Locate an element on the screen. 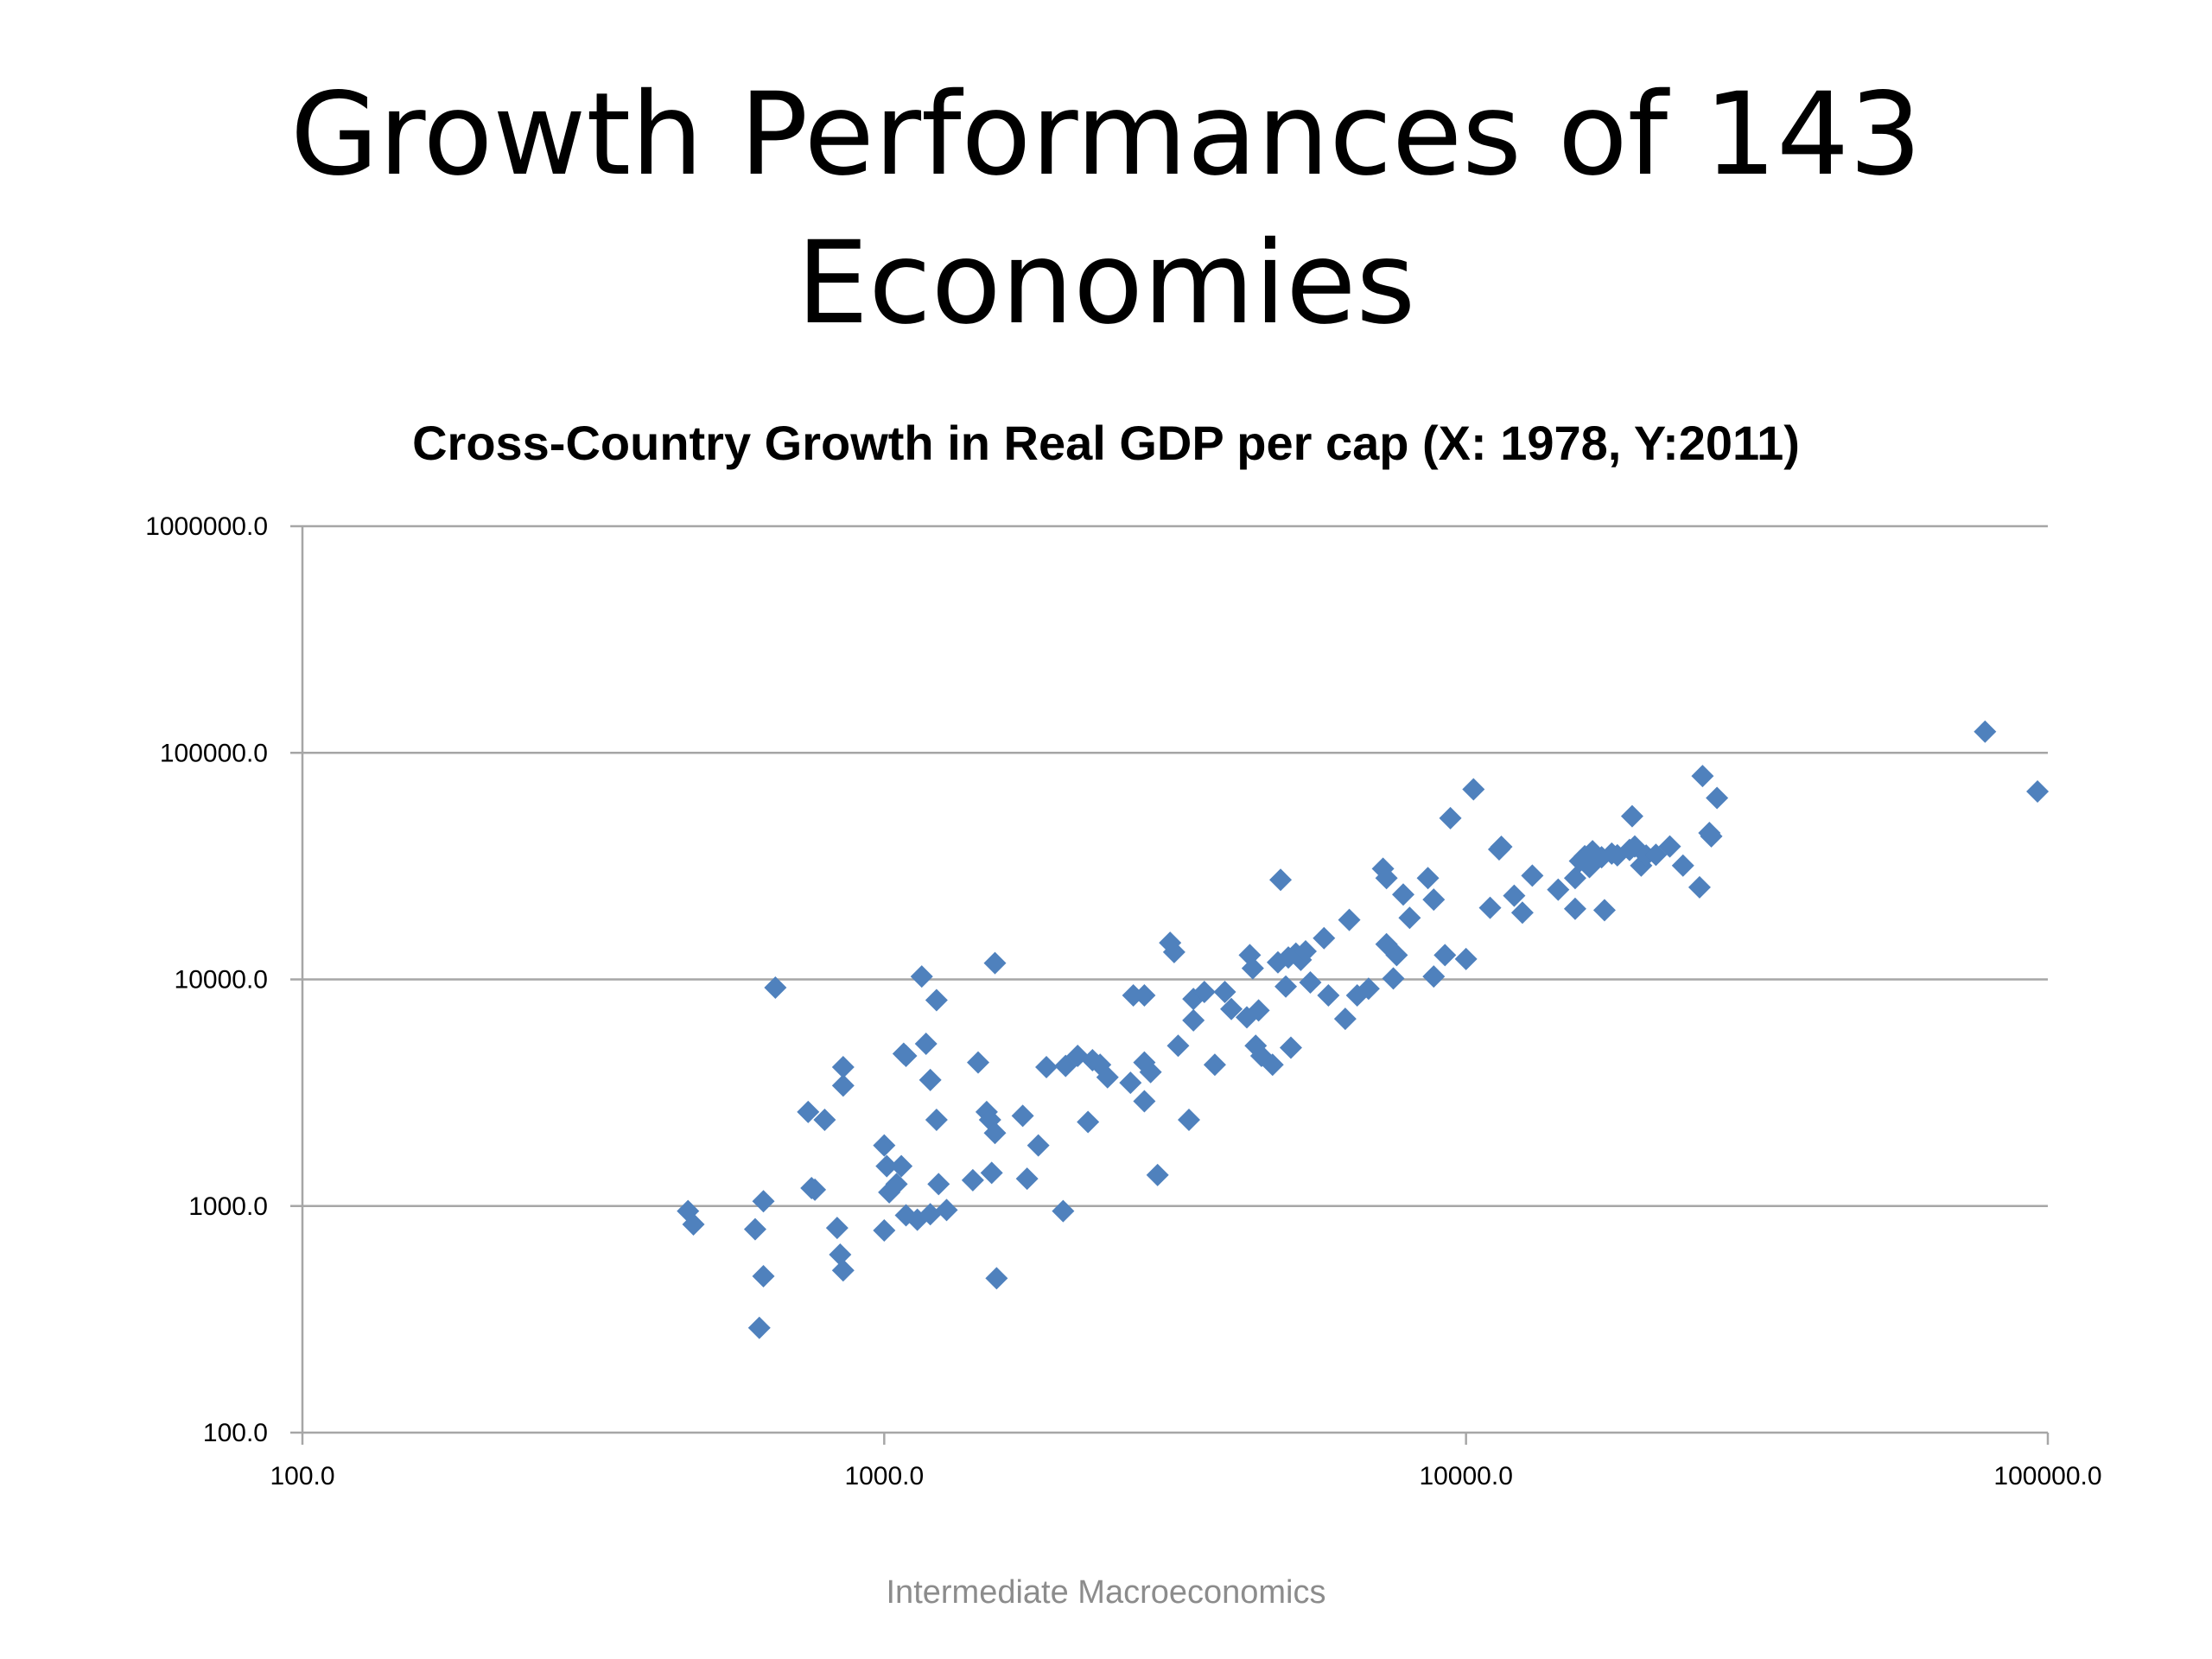 The width and height of the screenshot is (2212, 1659). slide-title-line2: Economies is located at coordinates (1106, 283).